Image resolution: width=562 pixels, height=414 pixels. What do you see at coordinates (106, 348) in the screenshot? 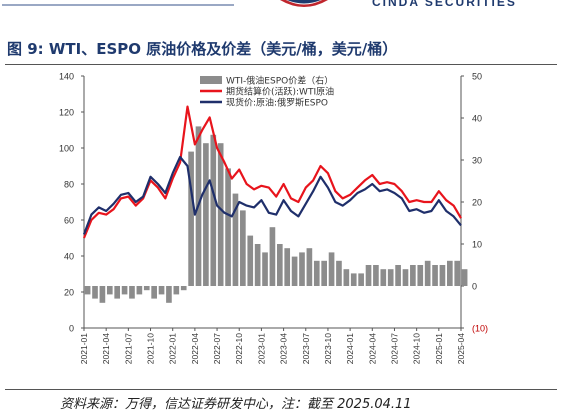
I see `x-tick-label: 2021-04` at bounding box center [106, 348].